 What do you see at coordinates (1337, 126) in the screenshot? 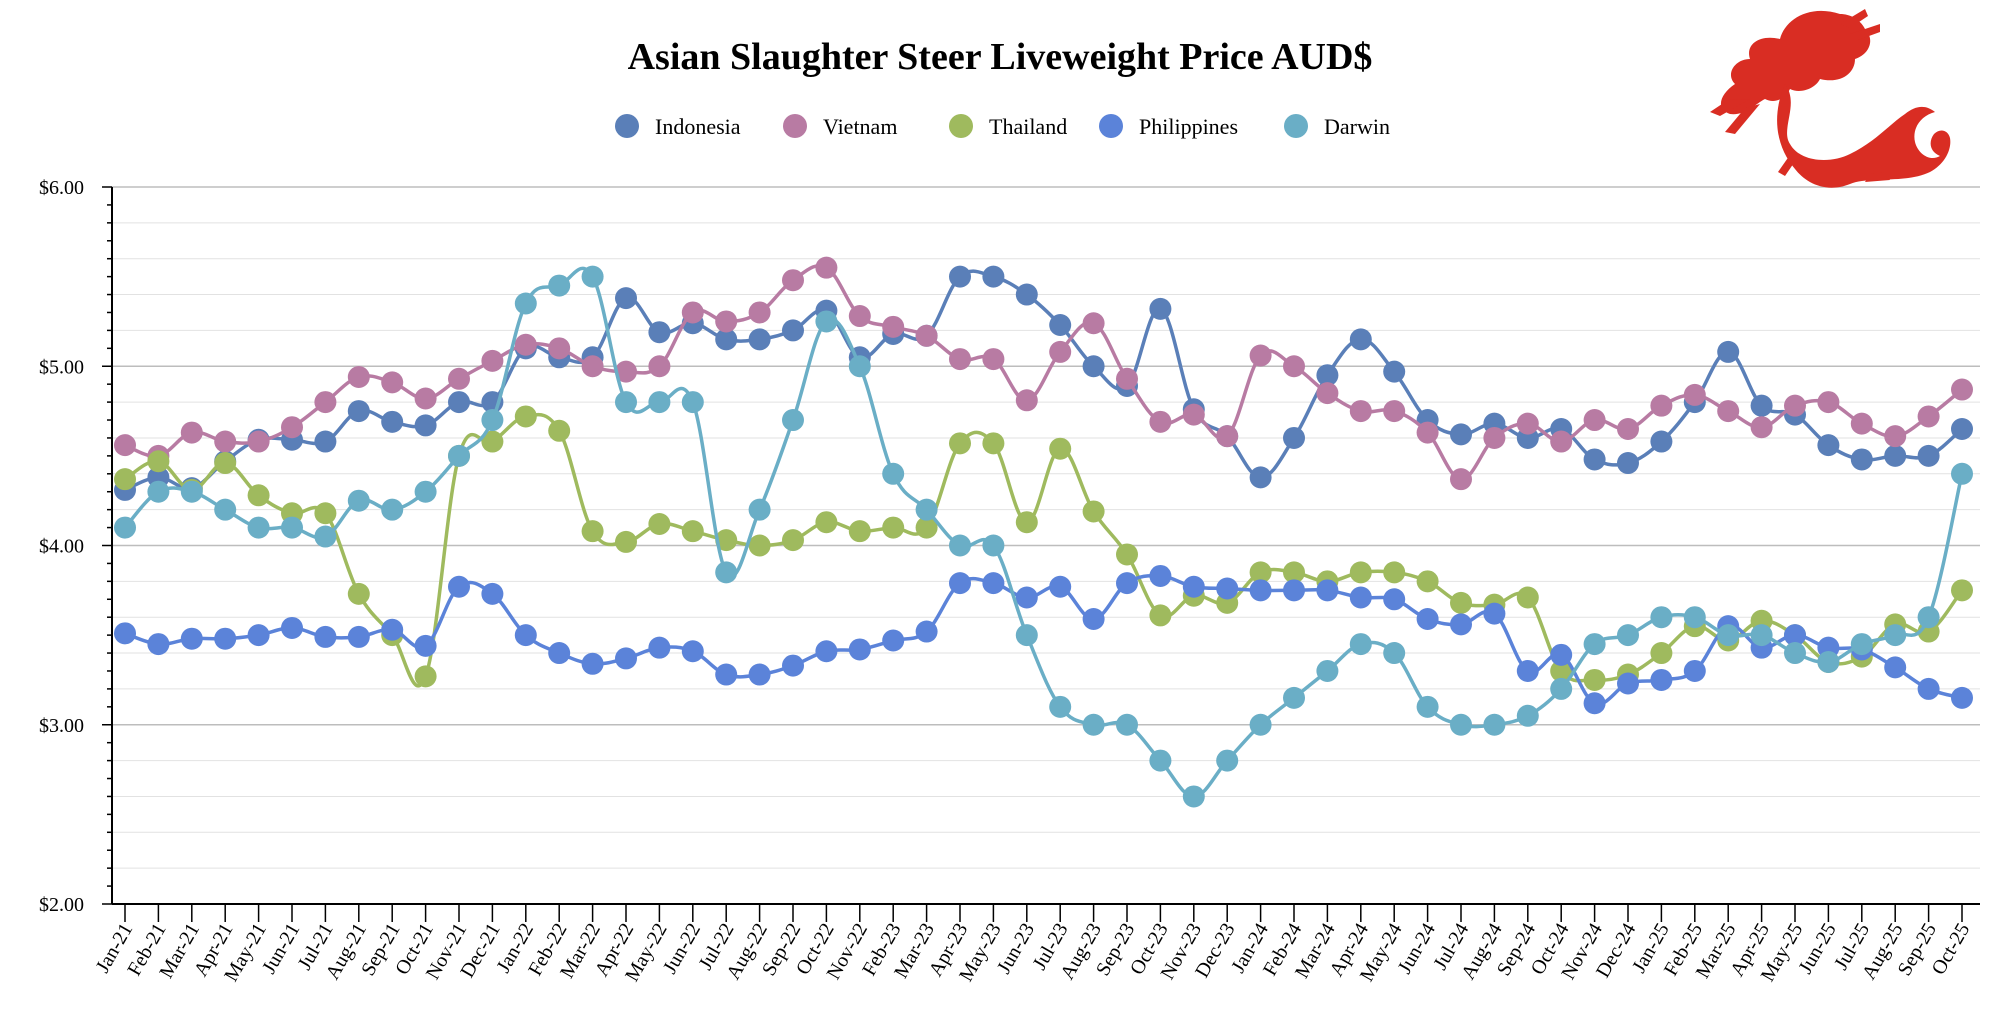
I see `legend-item-darwin: Darwin` at bounding box center [1337, 126].